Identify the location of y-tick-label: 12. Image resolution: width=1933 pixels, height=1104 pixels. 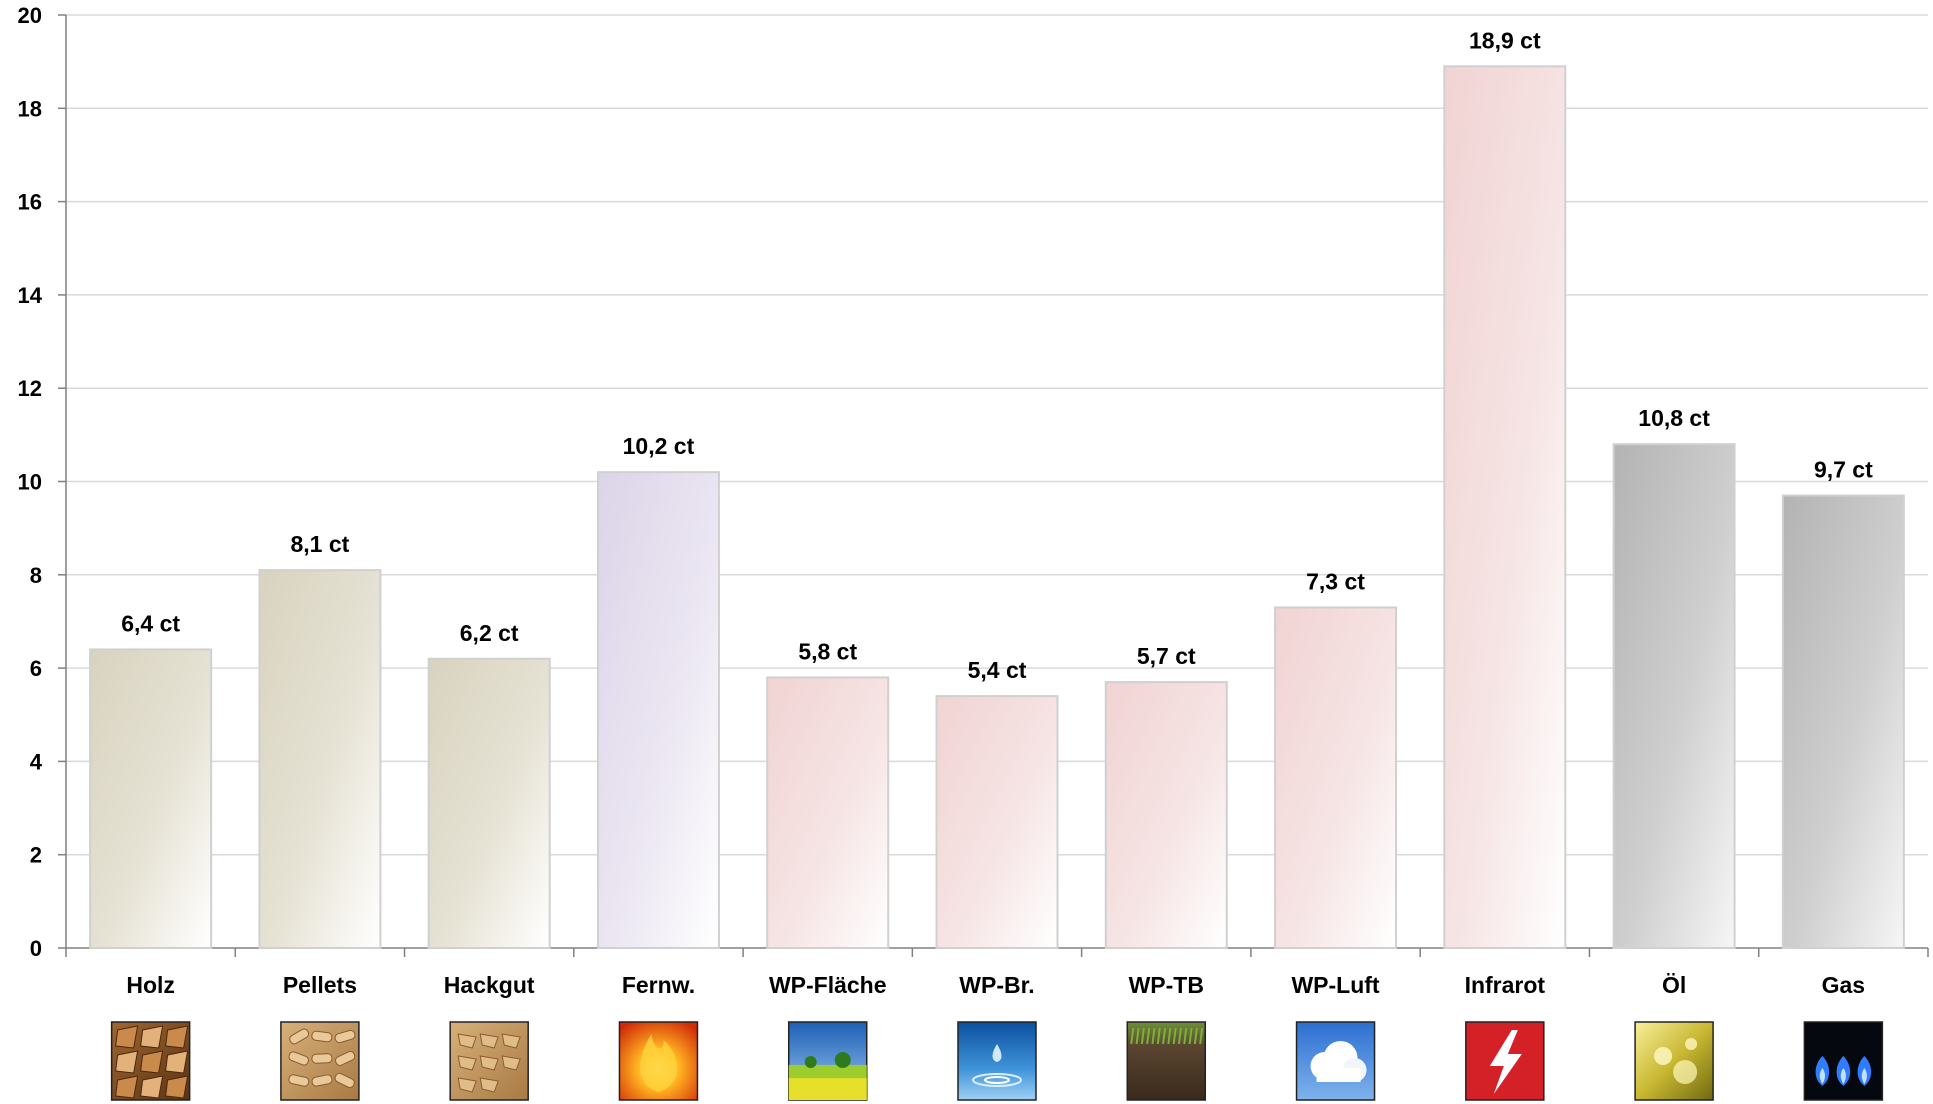
(30, 388).